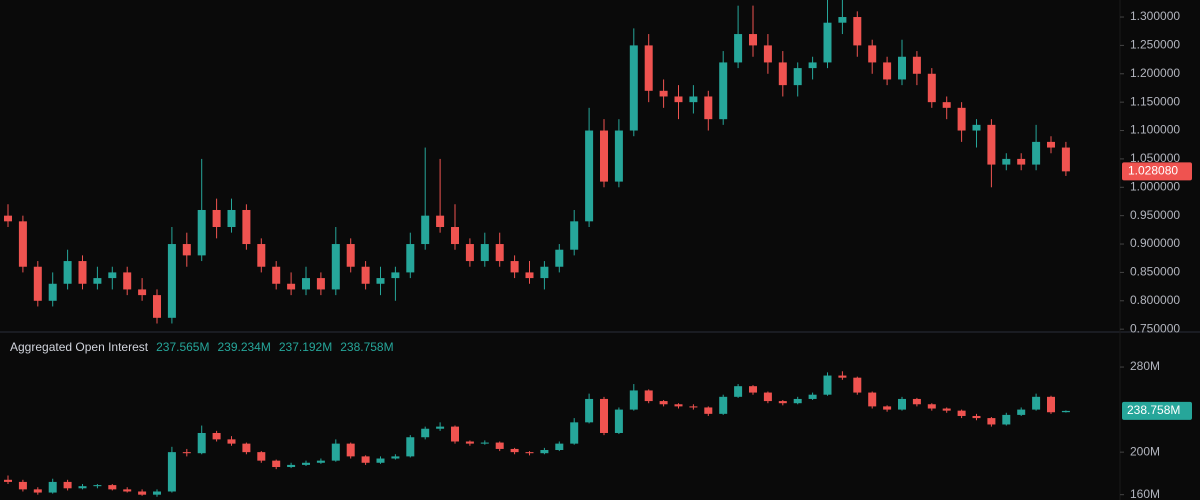  Describe the element at coordinates (1155, 101) in the screenshot. I see `y-tick-label: 1.150000` at that location.